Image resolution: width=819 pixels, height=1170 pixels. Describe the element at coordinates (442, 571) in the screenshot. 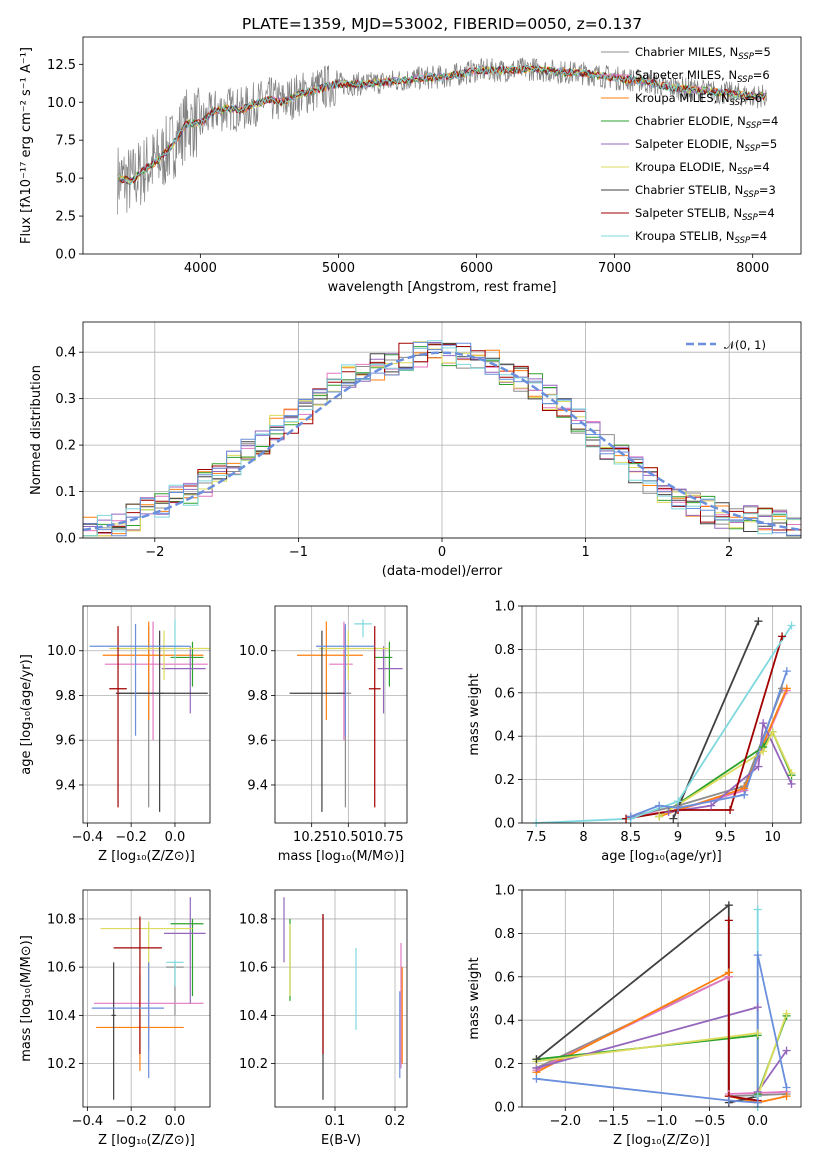

I see `x-axis-label: (data-model)/error` at that location.